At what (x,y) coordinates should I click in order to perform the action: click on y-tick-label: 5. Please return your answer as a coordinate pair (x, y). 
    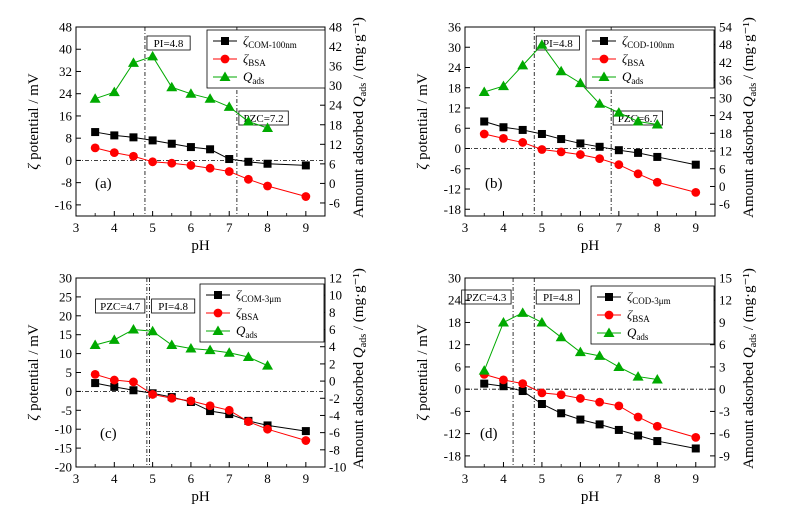
    Looking at the image, I should click on (69, 372).